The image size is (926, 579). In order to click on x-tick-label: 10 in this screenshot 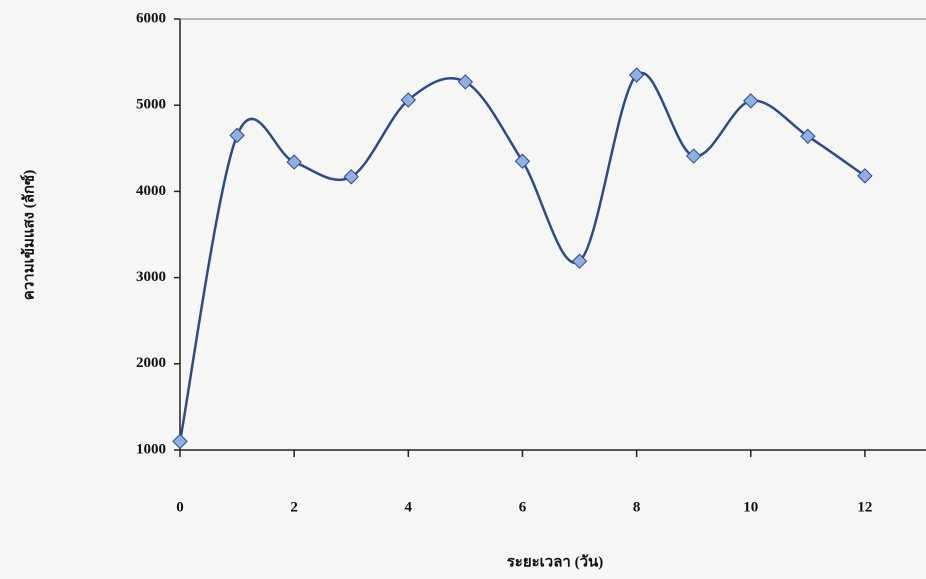, I will do `click(750, 507)`.